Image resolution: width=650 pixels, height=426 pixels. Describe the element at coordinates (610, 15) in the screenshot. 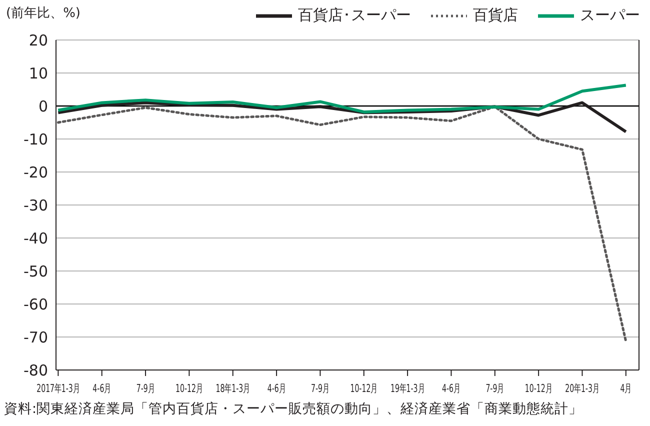

I see `legend-label: スーパー` at that location.